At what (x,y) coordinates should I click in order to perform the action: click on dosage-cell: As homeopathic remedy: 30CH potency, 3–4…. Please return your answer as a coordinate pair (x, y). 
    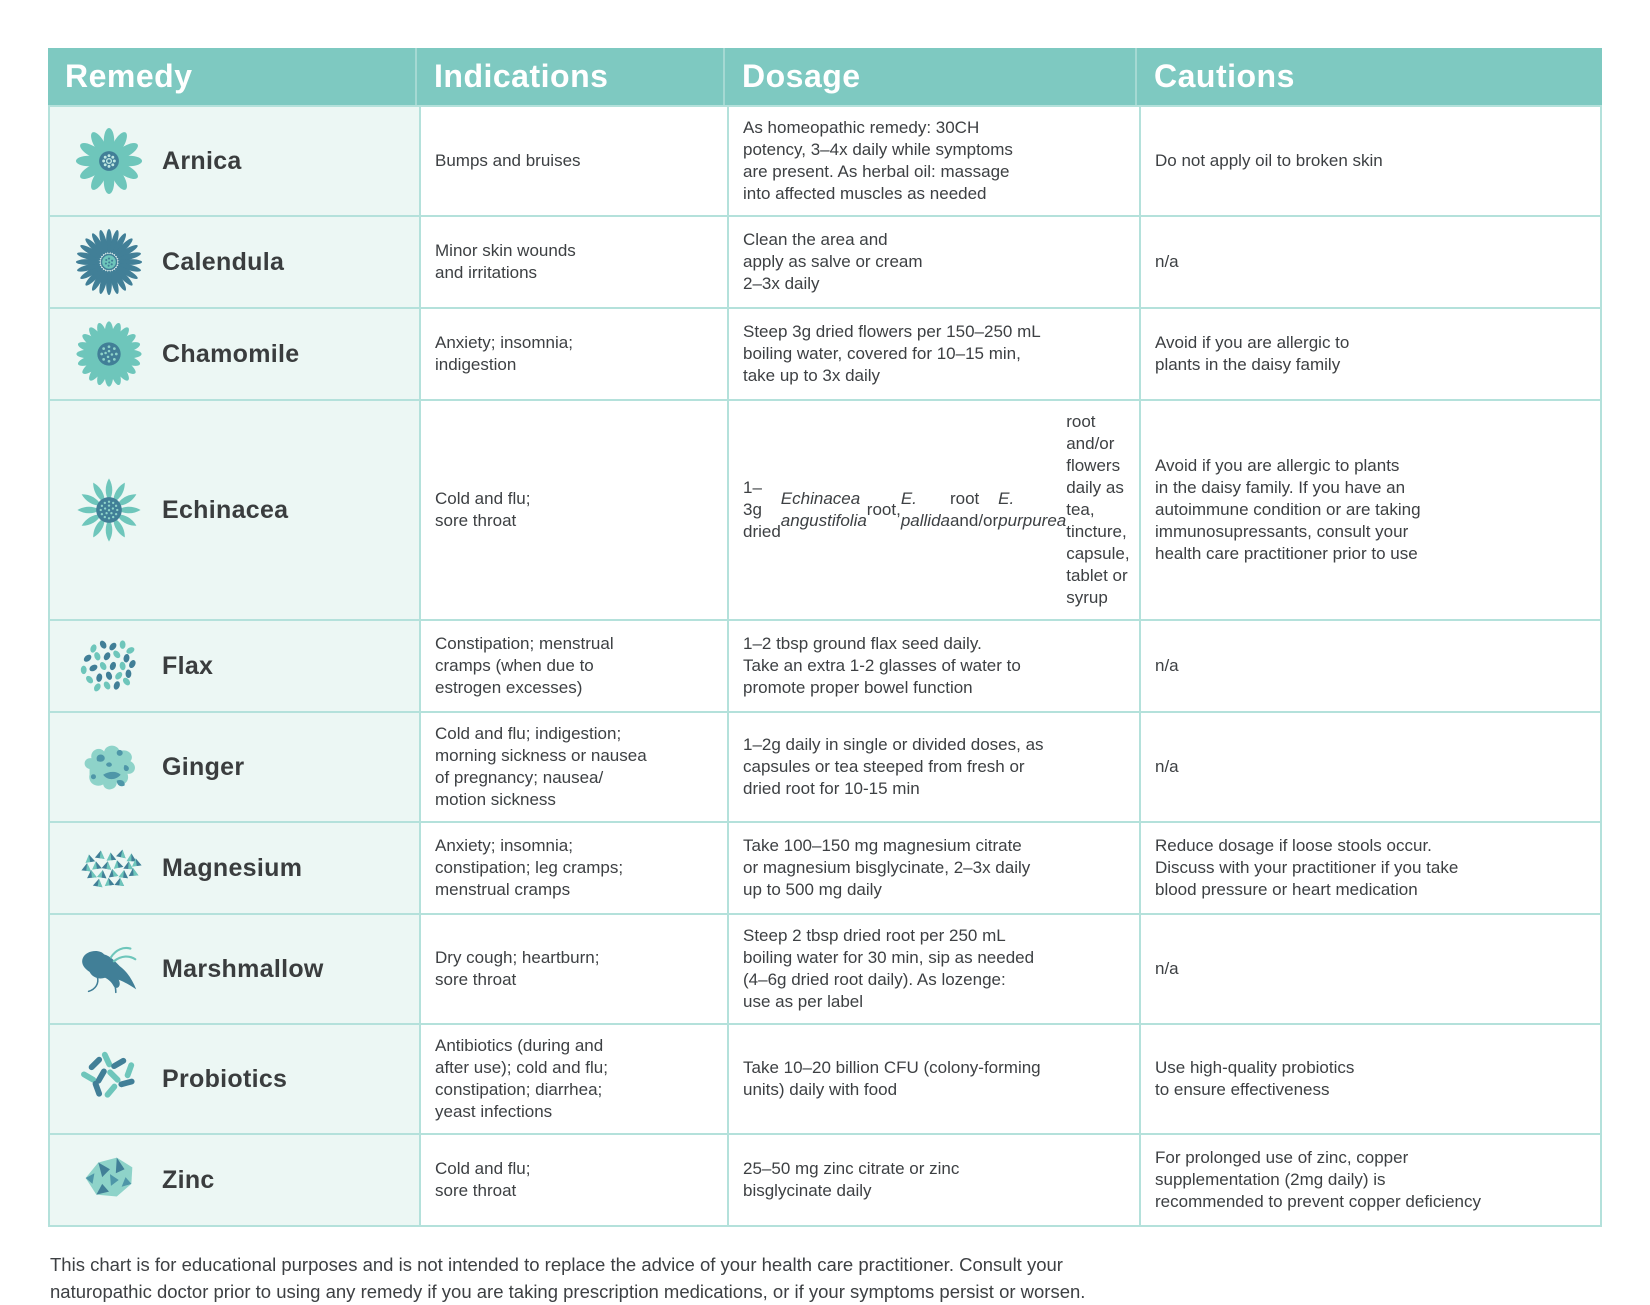
    Looking at the image, I should click on (933, 161).